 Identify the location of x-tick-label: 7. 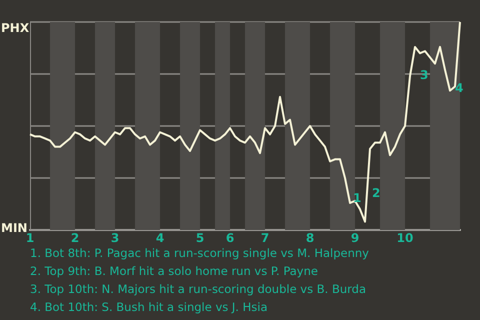
(265, 238).